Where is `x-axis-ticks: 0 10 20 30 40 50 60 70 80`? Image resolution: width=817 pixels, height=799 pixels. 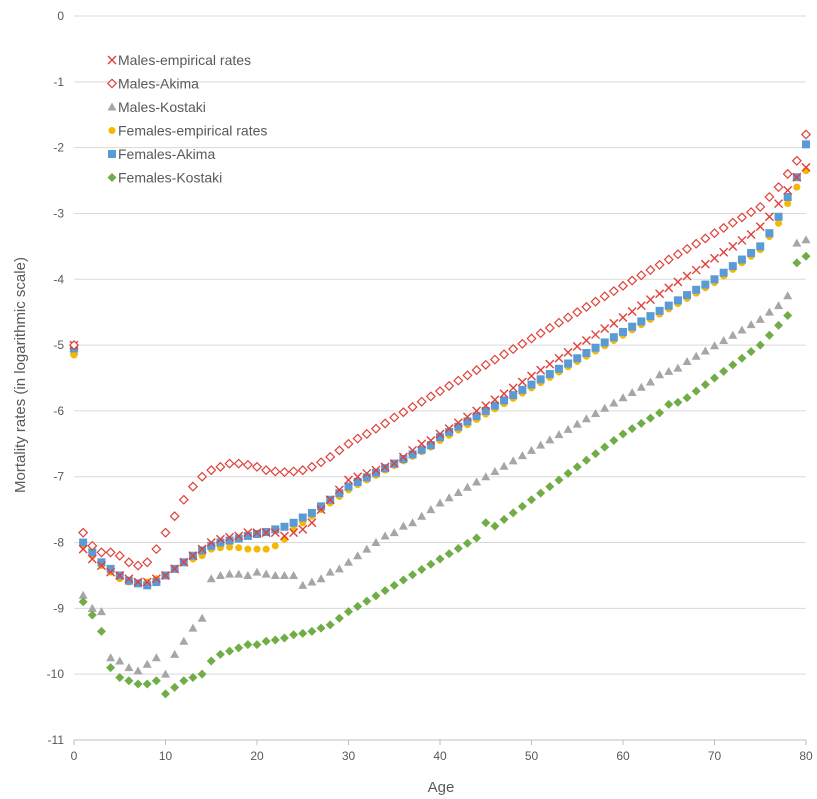
x-axis-ticks: 0 10 20 30 40 50 60 70 80 is located at coordinates (442, 751).